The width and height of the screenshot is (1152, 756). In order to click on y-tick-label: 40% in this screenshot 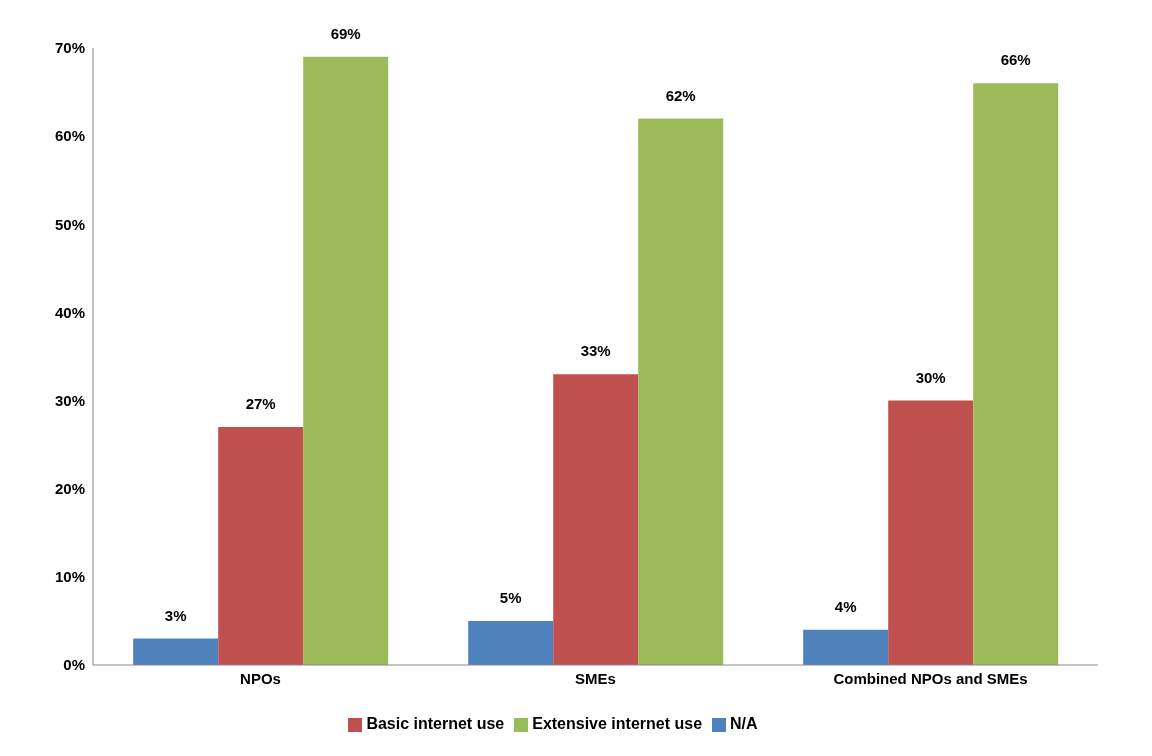, I will do `click(69, 312)`.